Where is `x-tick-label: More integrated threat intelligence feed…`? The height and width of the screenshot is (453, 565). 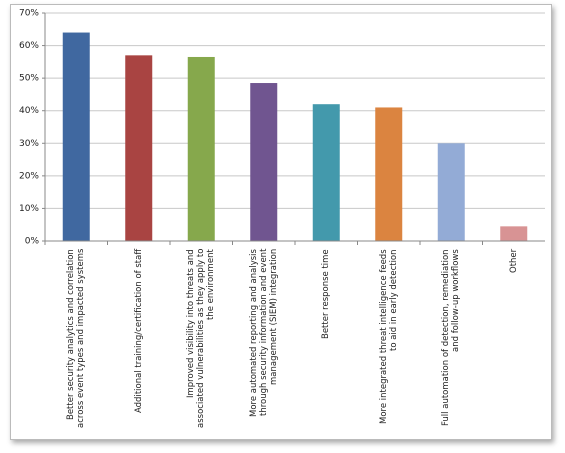 x-tick-label: More integrated threat intelligence feed… is located at coordinates (388, 336).